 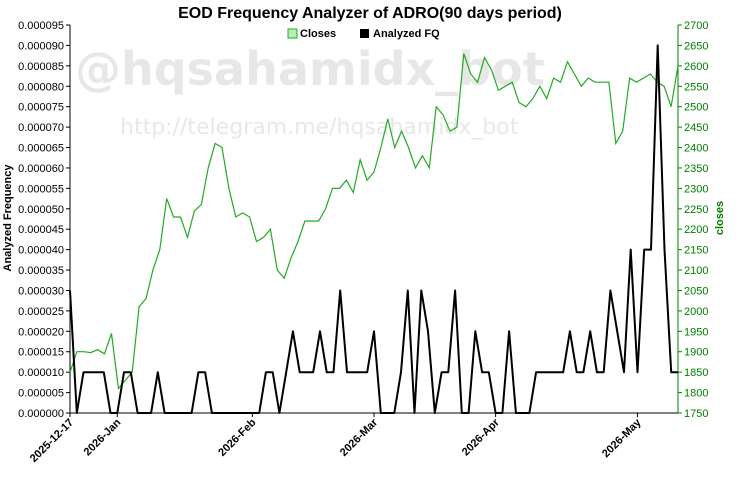 I want to click on left-tick-label: 0.000005, so click(x=41, y=394).